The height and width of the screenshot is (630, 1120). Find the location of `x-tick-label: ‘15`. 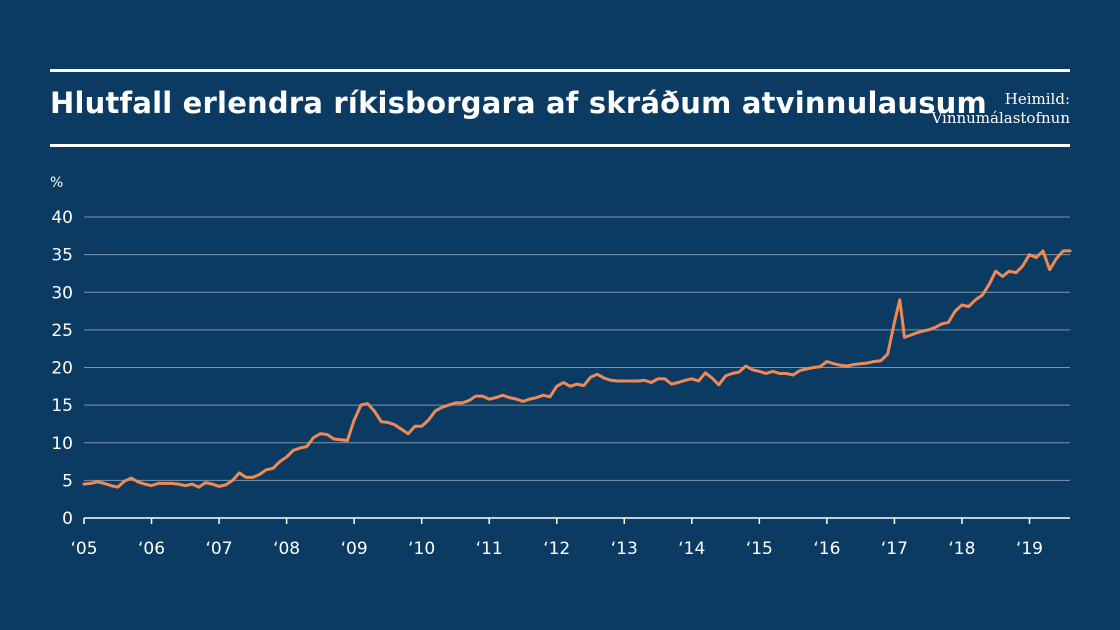

x-tick-label: ‘15 is located at coordinates (759, 549).